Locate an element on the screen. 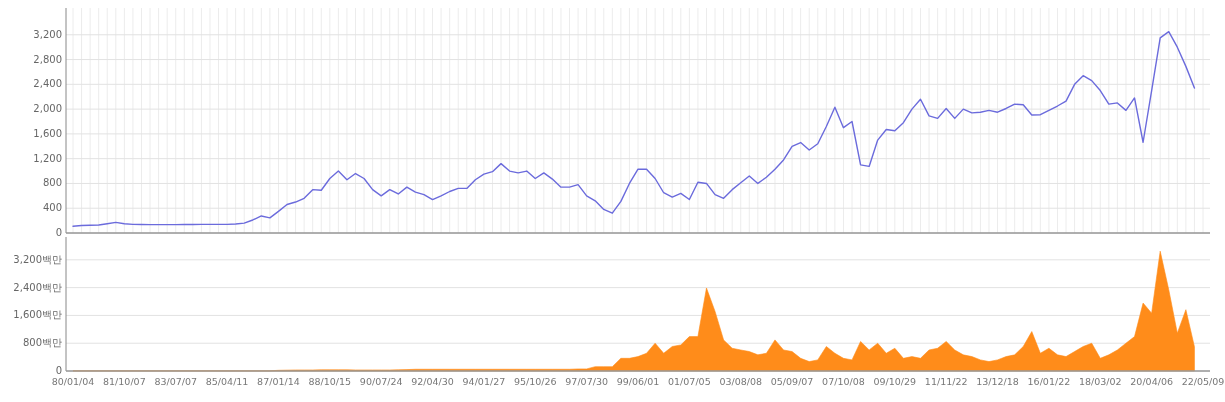 The width and height of the screenshot is (1225, 402). x-tick-label: 85/04/11 is located at coordinates (227, 381).